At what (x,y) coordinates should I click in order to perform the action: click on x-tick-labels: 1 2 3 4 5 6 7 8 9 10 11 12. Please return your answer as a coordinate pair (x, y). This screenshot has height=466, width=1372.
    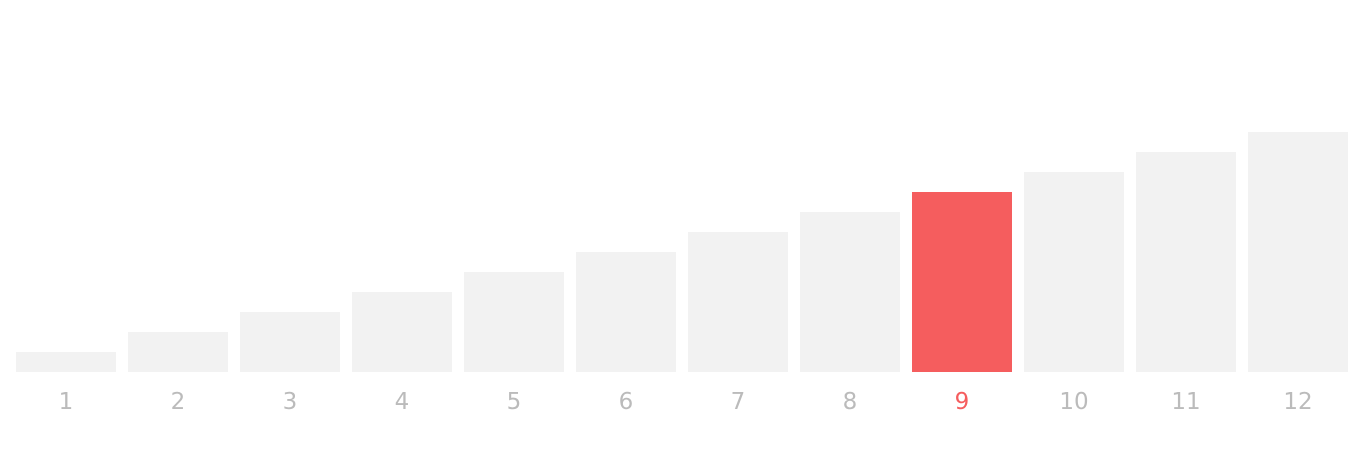
    Looking at the image, I should click on (686, 402).